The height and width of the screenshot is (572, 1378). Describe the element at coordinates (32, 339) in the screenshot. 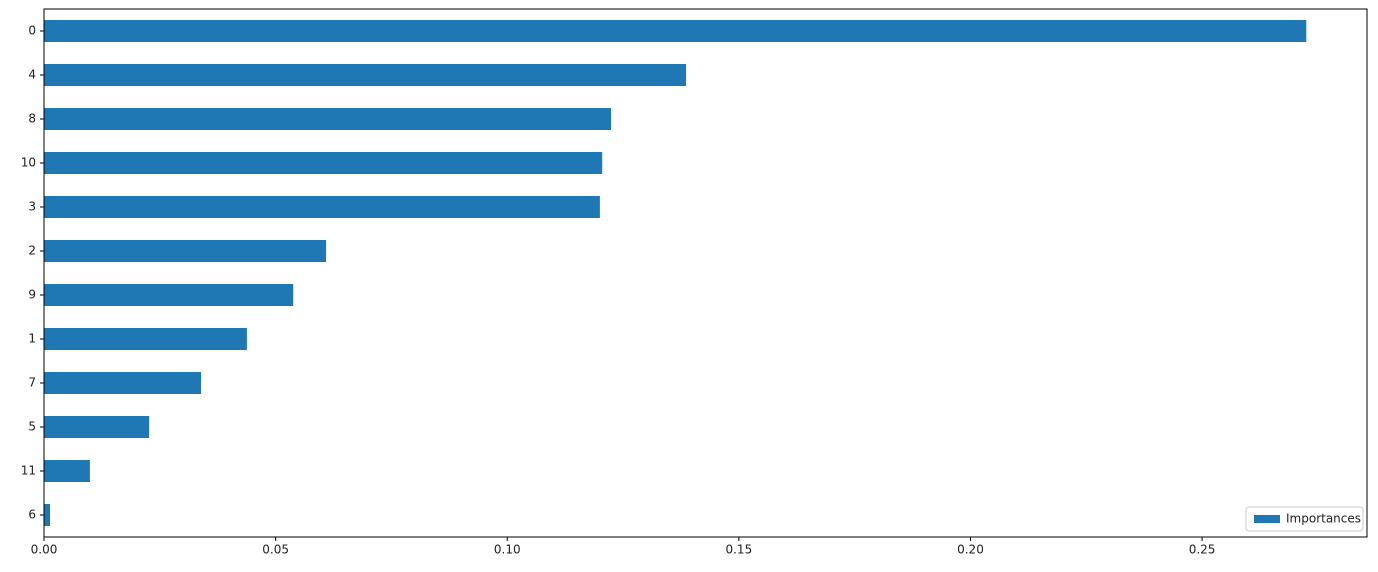

I see `y-tick-label: 1` at that location.